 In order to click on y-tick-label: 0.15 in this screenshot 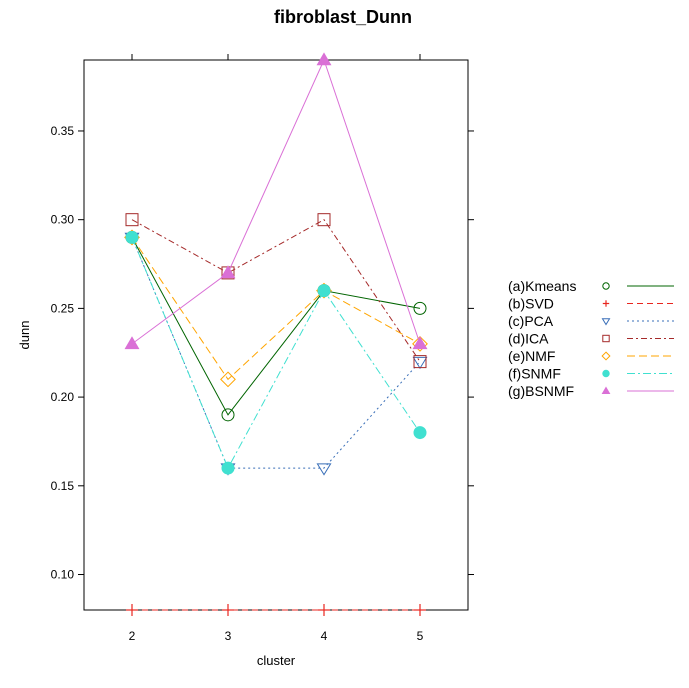, I will do `click(63, 486)`.